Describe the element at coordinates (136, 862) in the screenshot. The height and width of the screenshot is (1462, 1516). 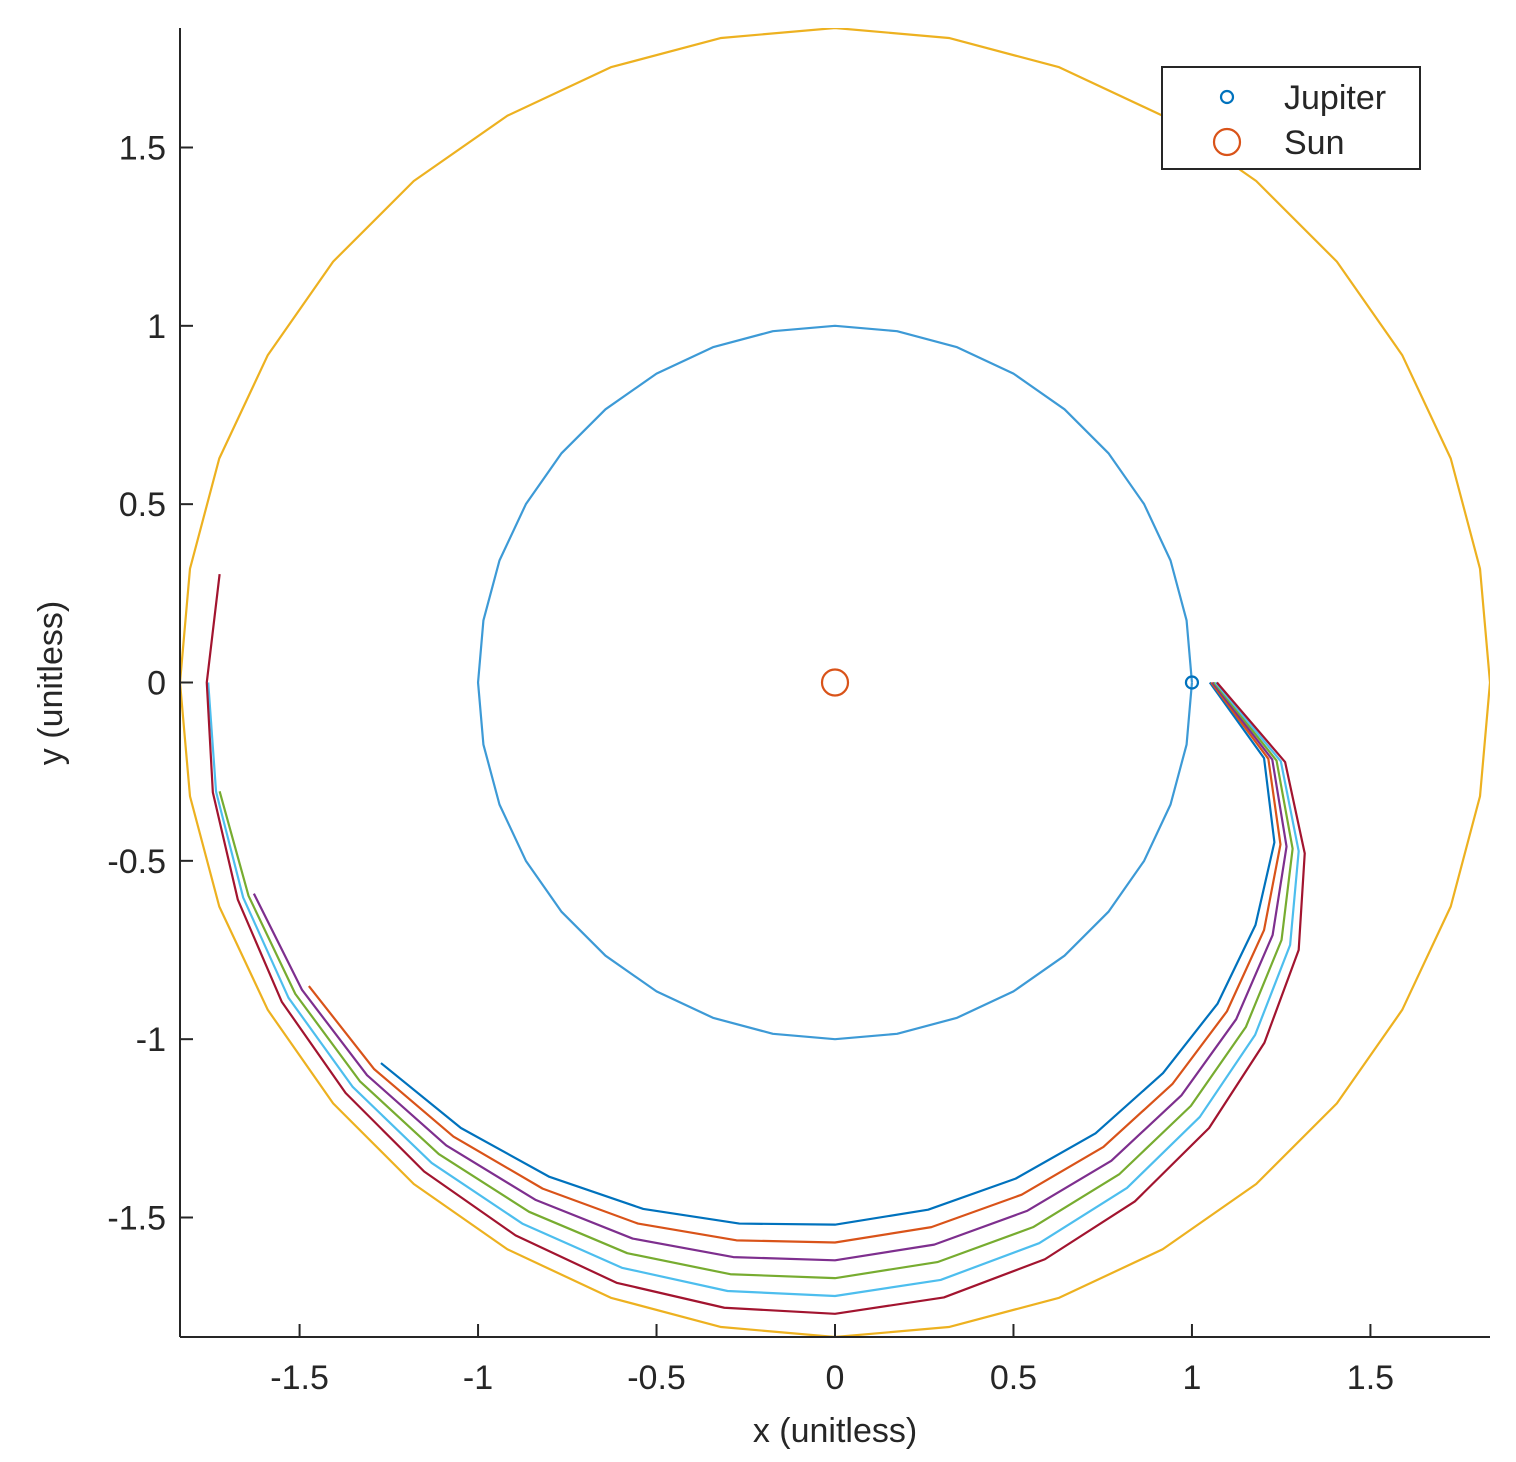
I see `y-tick-label: -0.5` at that location.